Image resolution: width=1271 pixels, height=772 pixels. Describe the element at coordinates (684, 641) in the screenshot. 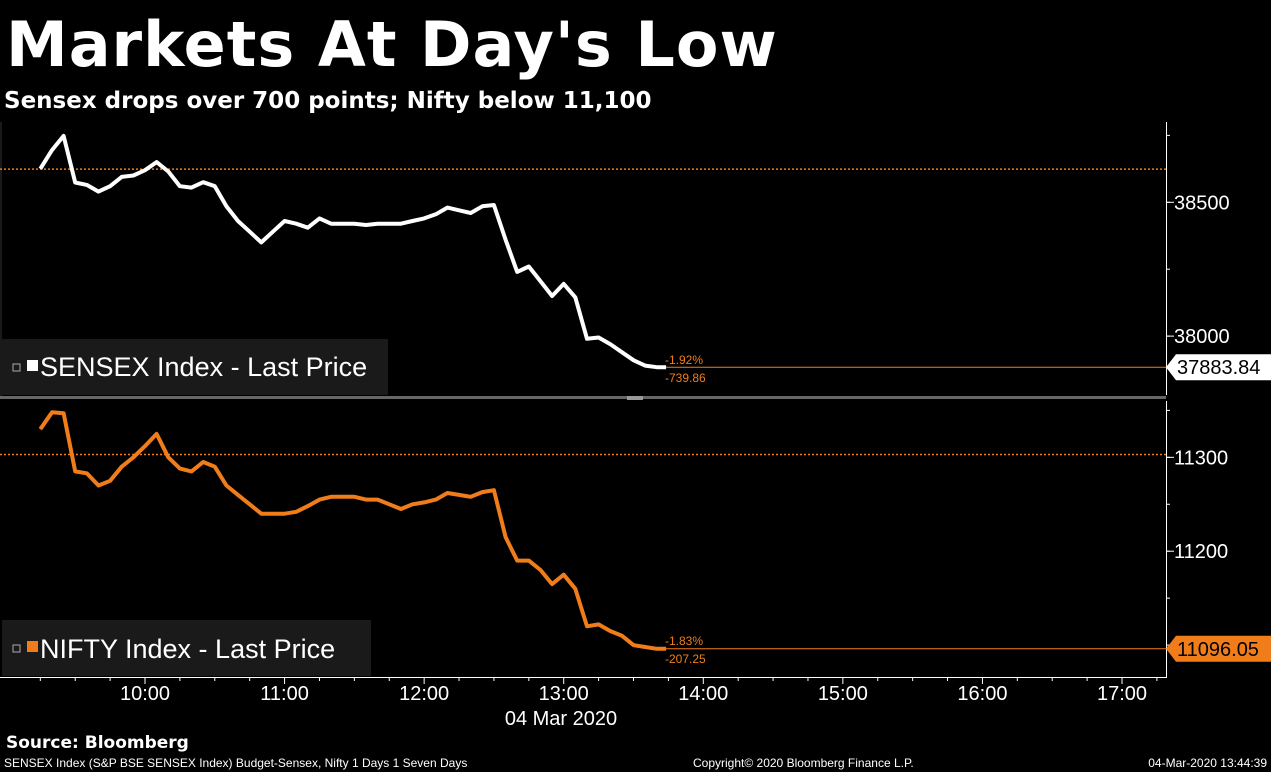

I see `nifty-change-pct: -1.83%` at that location.